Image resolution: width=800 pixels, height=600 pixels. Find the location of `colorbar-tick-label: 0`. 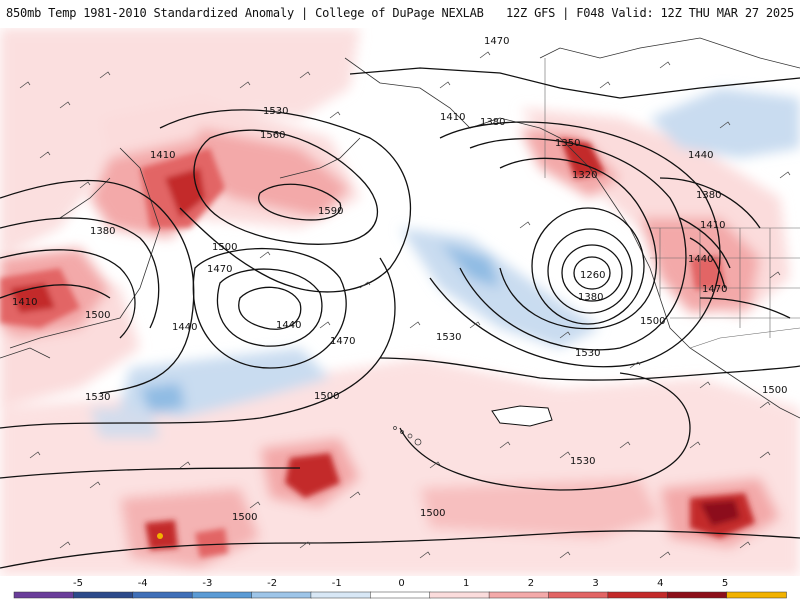

colorbar-tick-label: 0 is located at coordinates (401, 583).